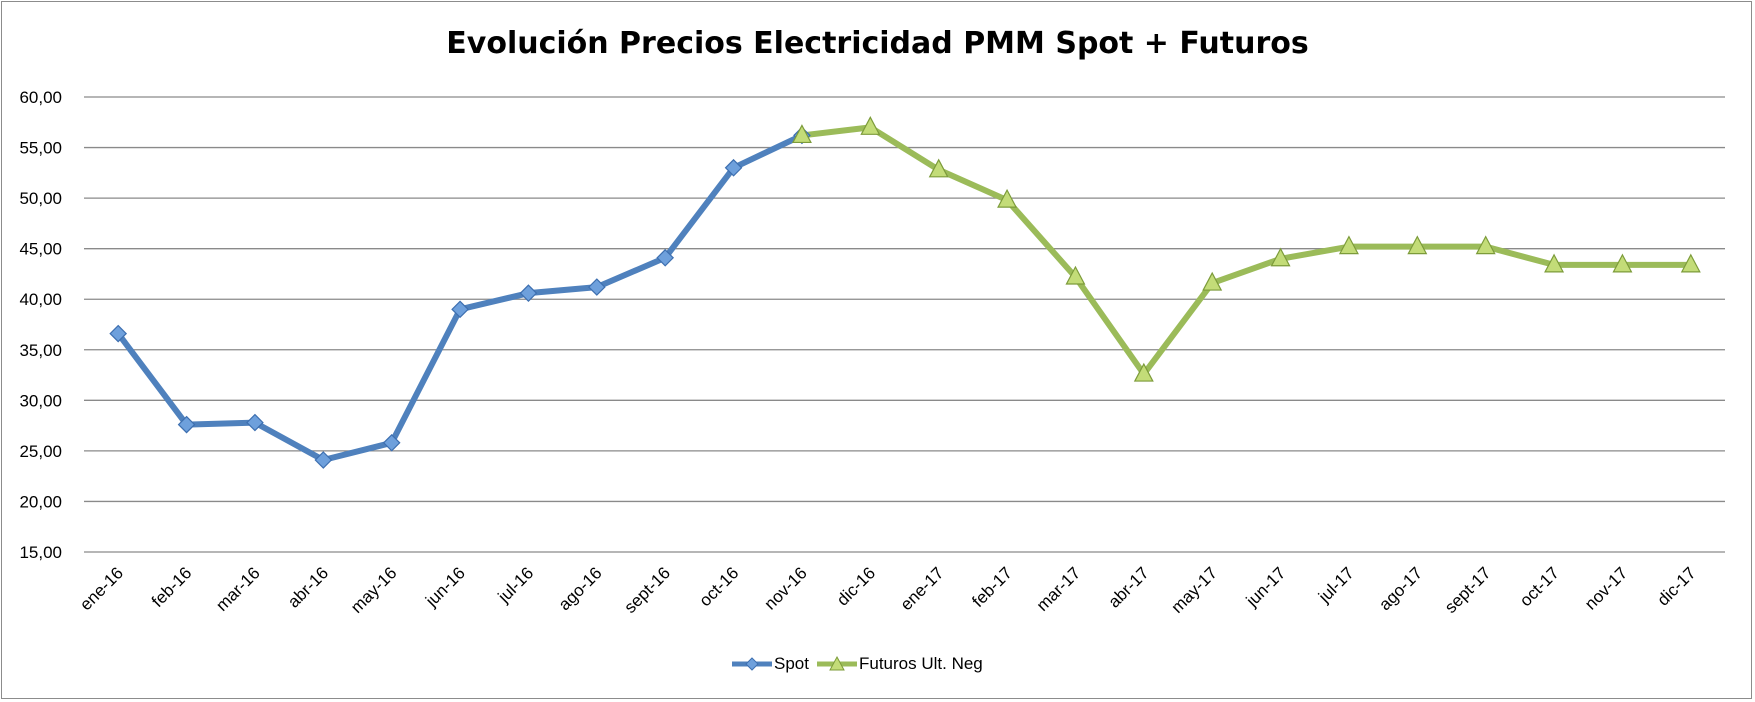 This screenshot has width=1755, height=702. I want to click on y-tick-label: 55,00, so click(40, 148).